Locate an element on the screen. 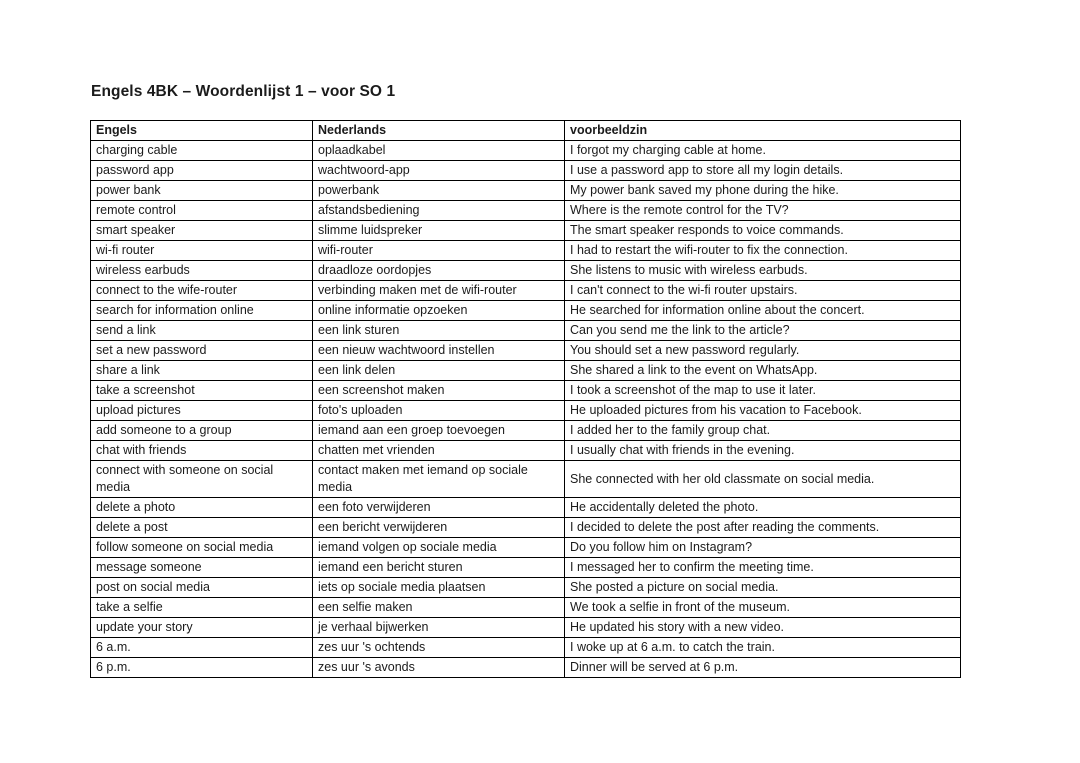 Image resolution: width=1080 pixels, height=763 pixels. cell-engels: take a screenshot is located at coordinates (201, 390).